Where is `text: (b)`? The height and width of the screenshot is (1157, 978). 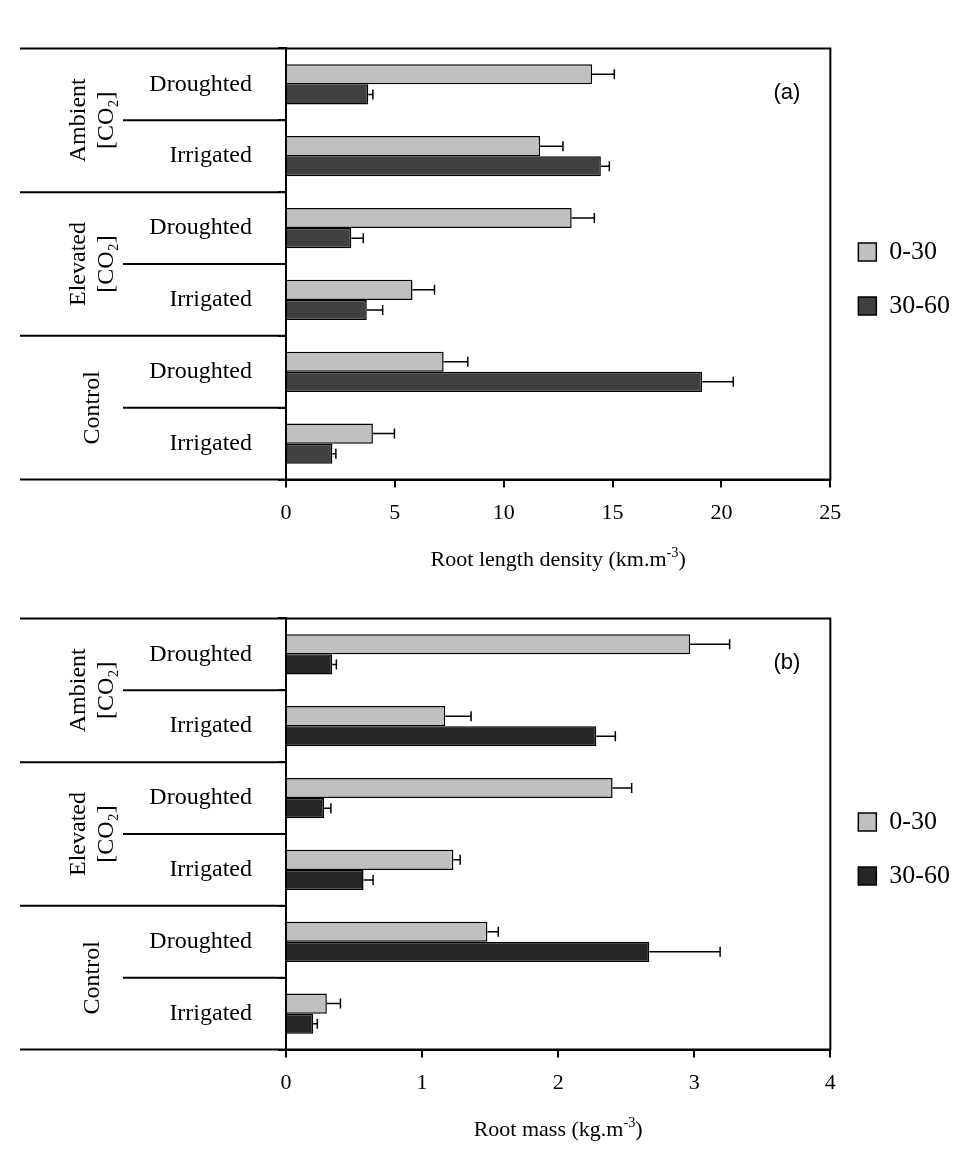
text: (b) is located at coordinates (787, 662).